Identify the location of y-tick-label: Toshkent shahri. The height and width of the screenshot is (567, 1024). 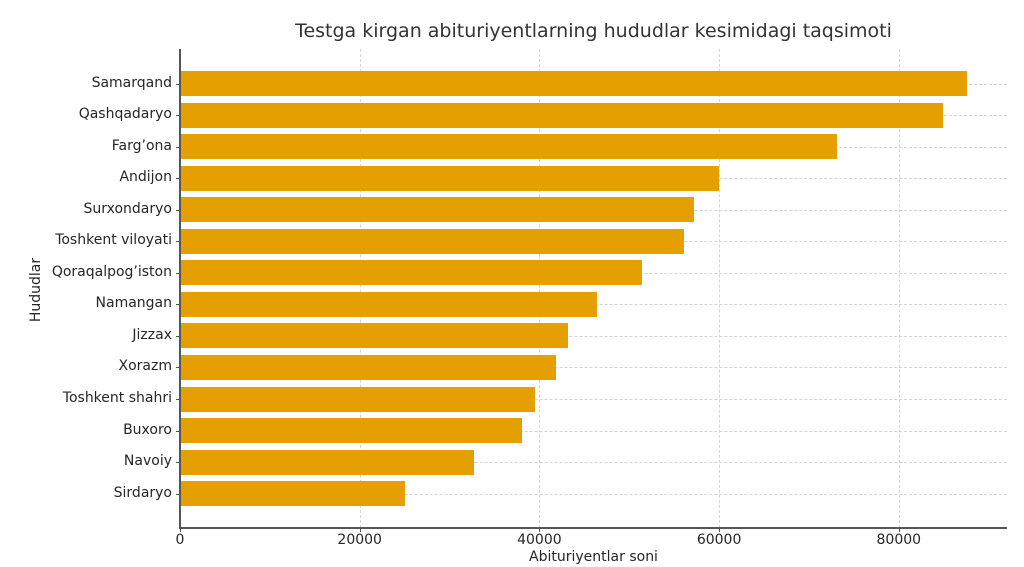
(117, 398).